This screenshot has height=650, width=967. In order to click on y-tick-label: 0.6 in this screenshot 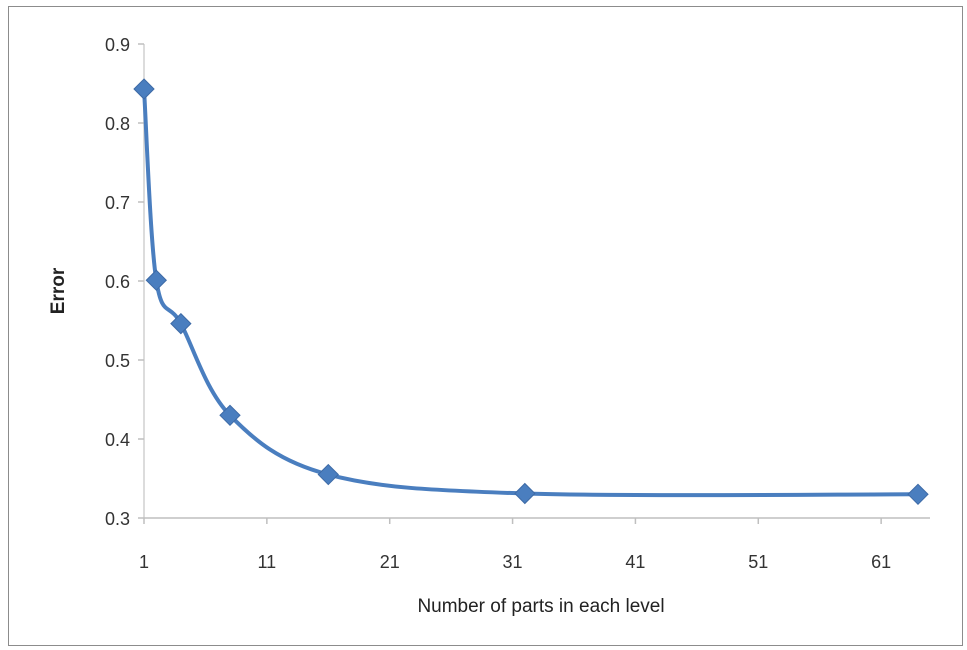, I will do `click(117, 282)`.